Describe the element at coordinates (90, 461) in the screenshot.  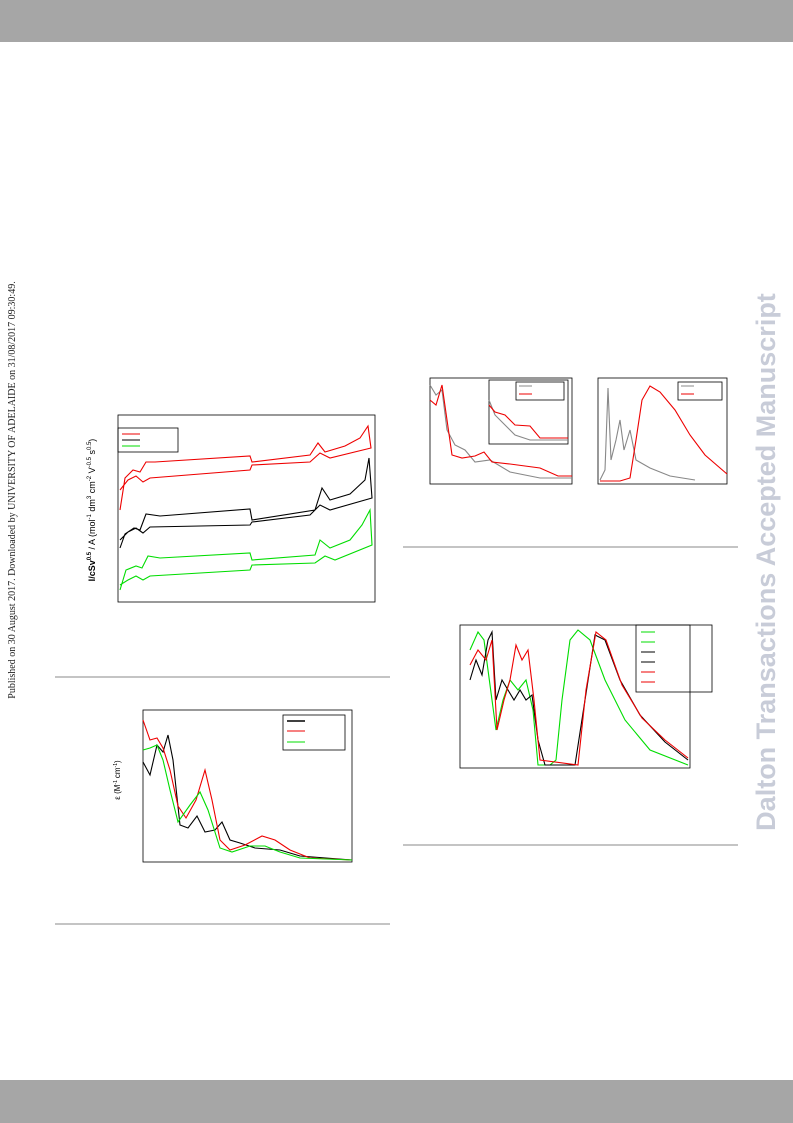
I see `label-part: -0.5` at that location.